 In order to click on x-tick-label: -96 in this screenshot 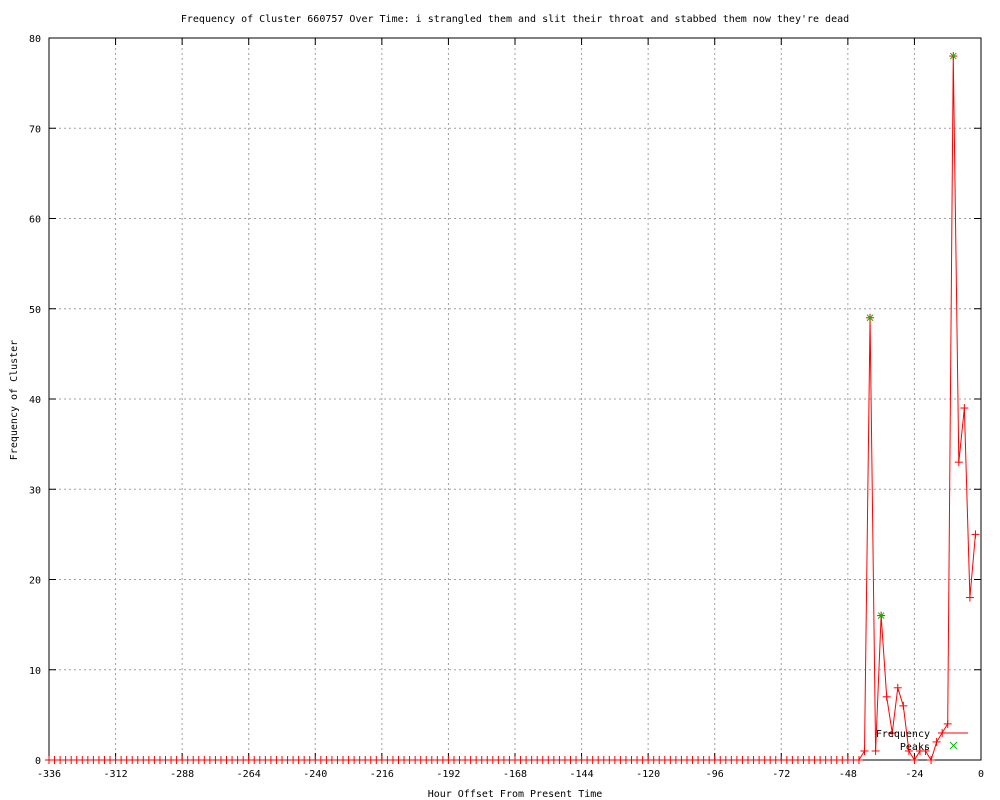, I will do `click(715, 774)`.